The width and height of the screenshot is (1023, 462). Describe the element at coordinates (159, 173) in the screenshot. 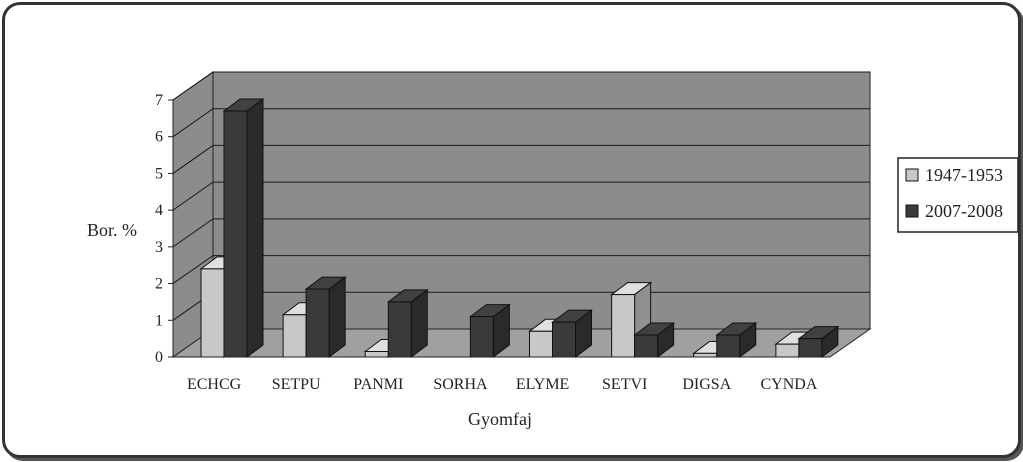

I see `y-tick-label: 5` at that location.